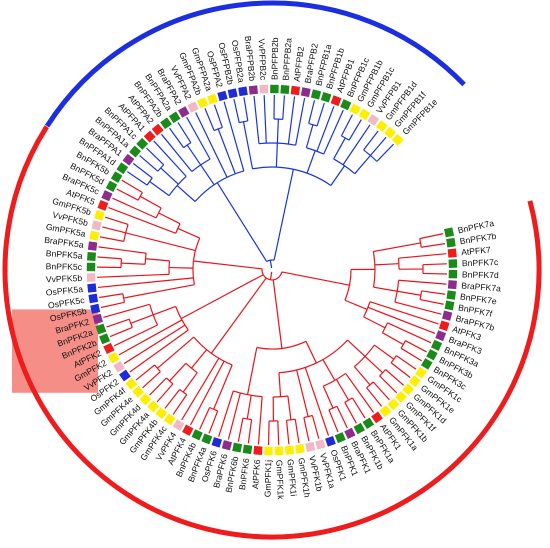  What do you see at coordinates (64, 266) in the screenshot?
I see `leaf-label: BnPFK5c` at bounding box center [64, 266].